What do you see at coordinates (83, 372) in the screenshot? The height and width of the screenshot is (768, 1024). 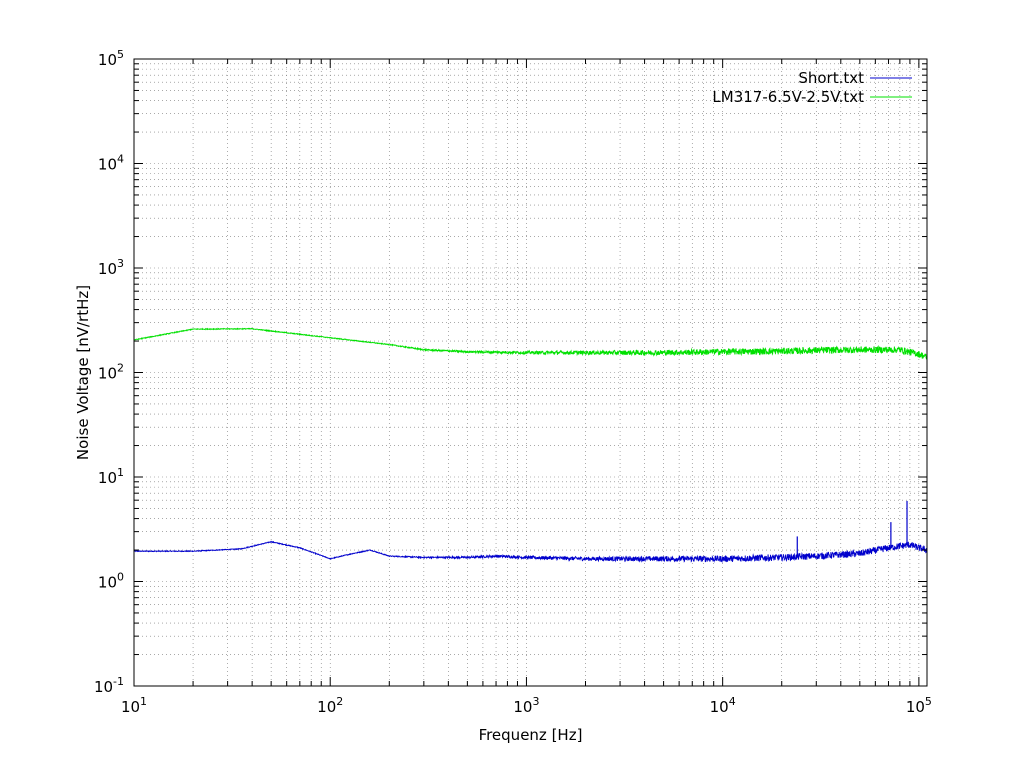 I see `y-axis-label: Noise Voltage [nV/rtHz]` at bounding box center [83, 372].